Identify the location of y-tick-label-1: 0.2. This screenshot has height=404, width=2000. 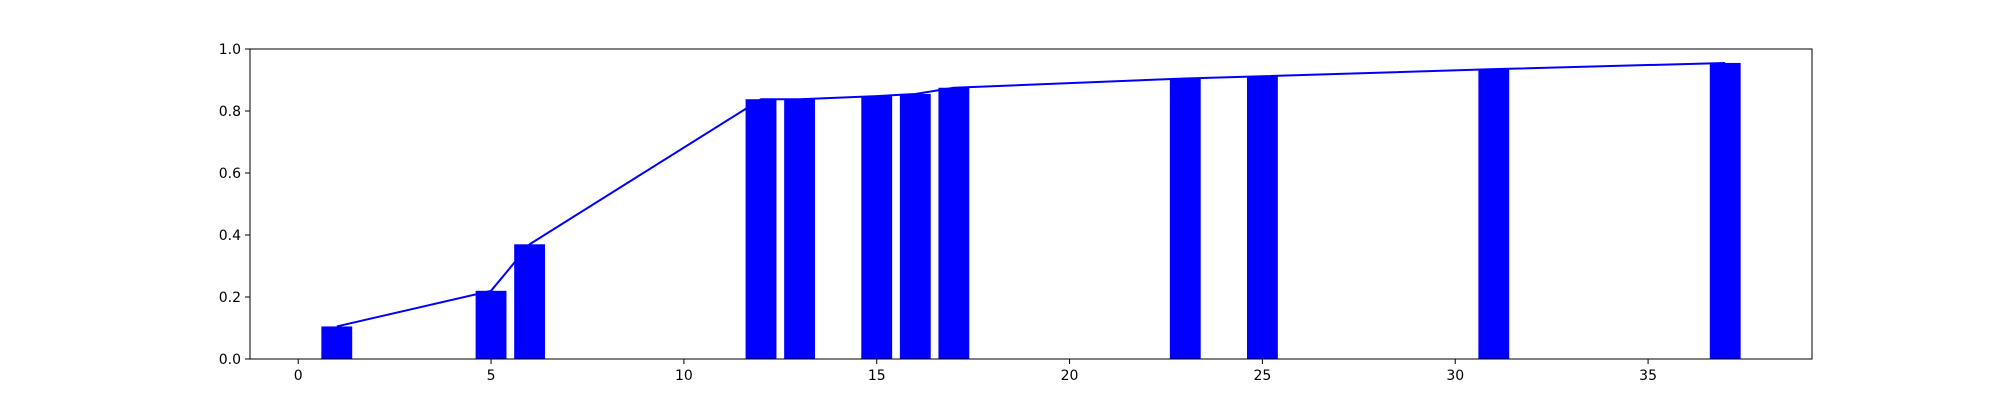
(230, 298).